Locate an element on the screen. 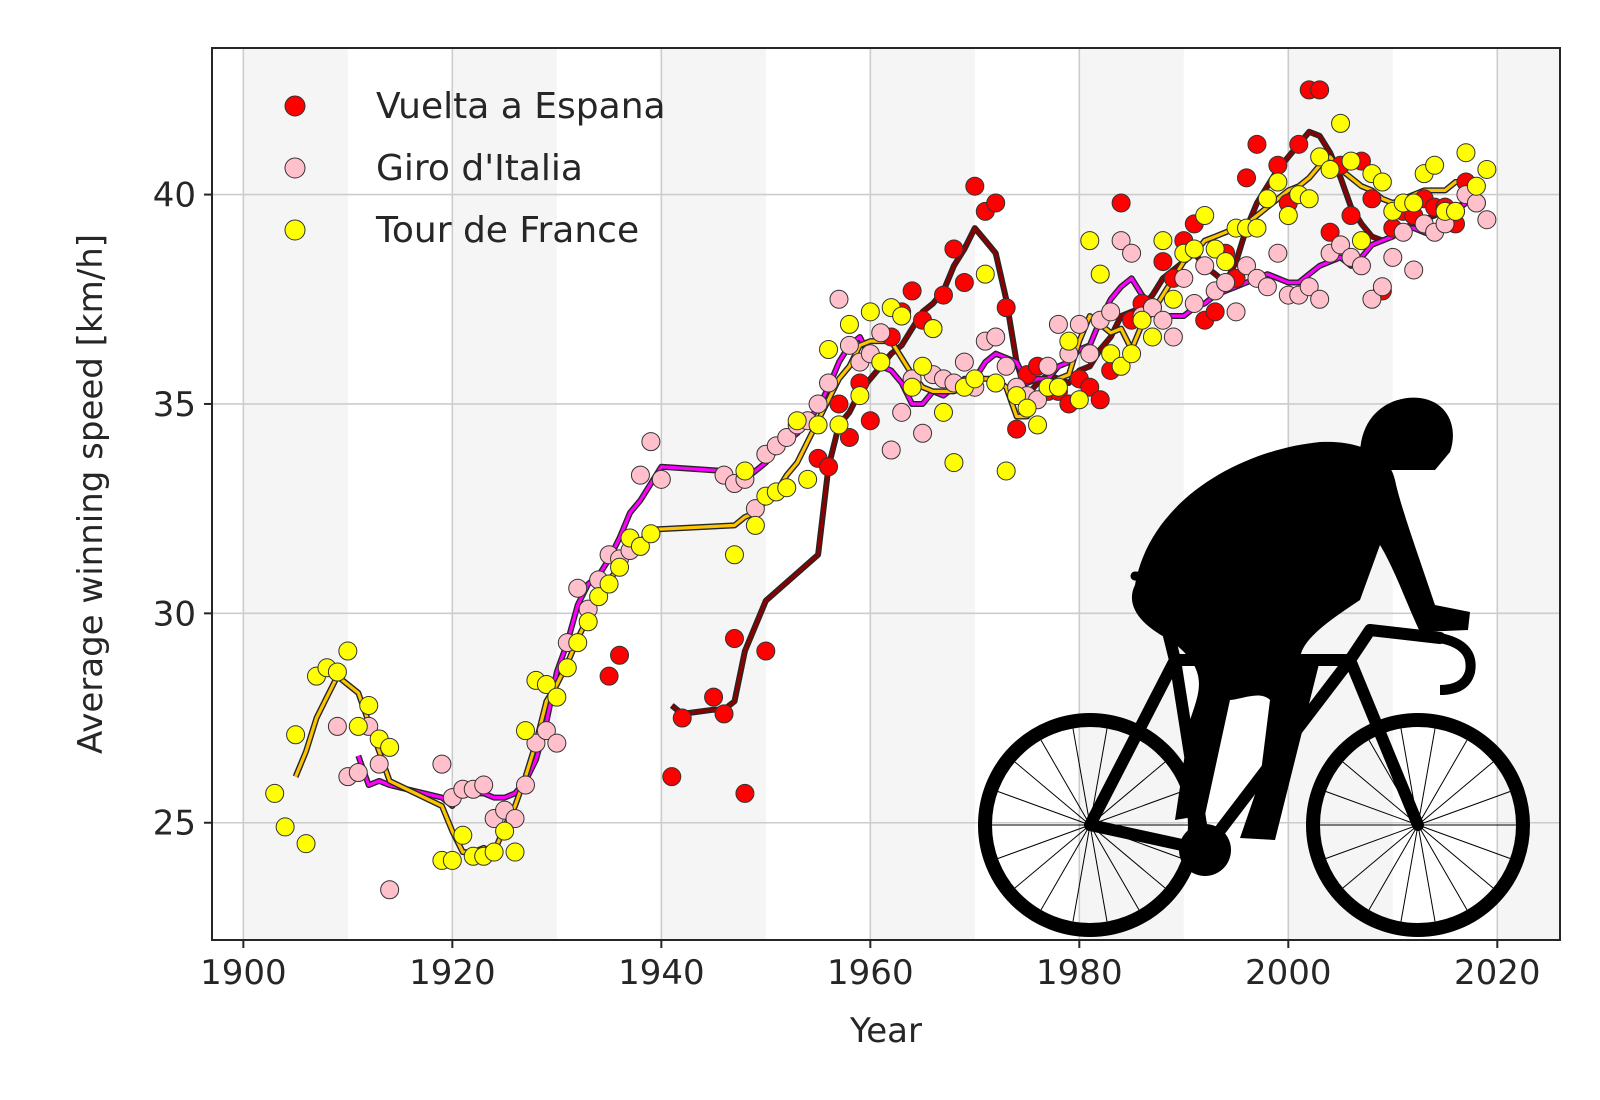  y-tick-label: 30 is located at coordinates (174, 614).